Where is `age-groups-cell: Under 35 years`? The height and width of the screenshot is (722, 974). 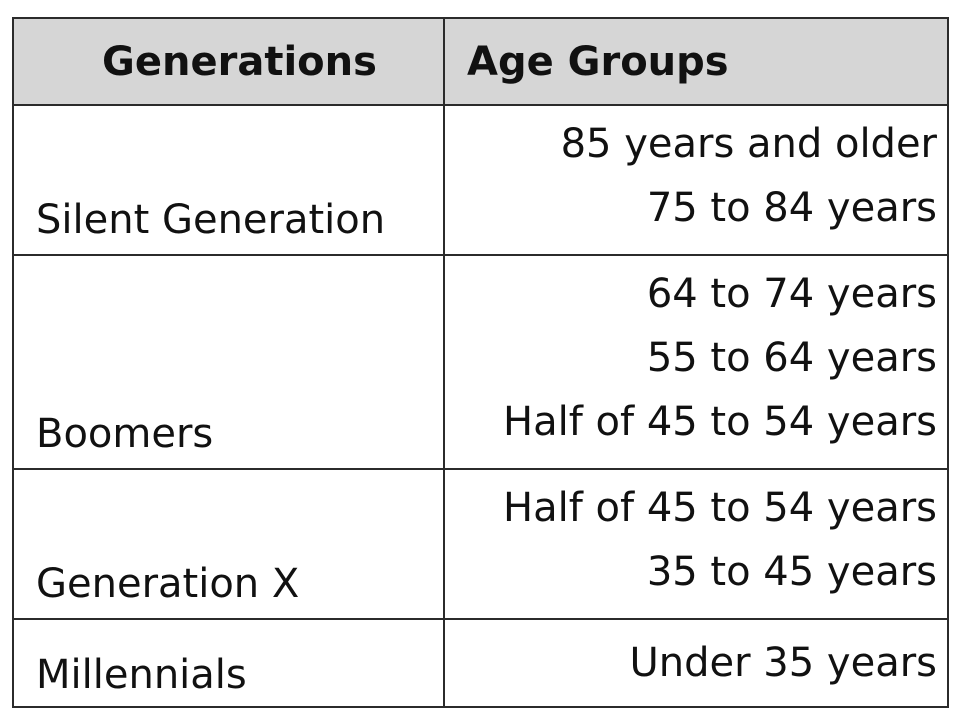
age-groups-cell: Under 35 years is located at coordinates (696, 663).